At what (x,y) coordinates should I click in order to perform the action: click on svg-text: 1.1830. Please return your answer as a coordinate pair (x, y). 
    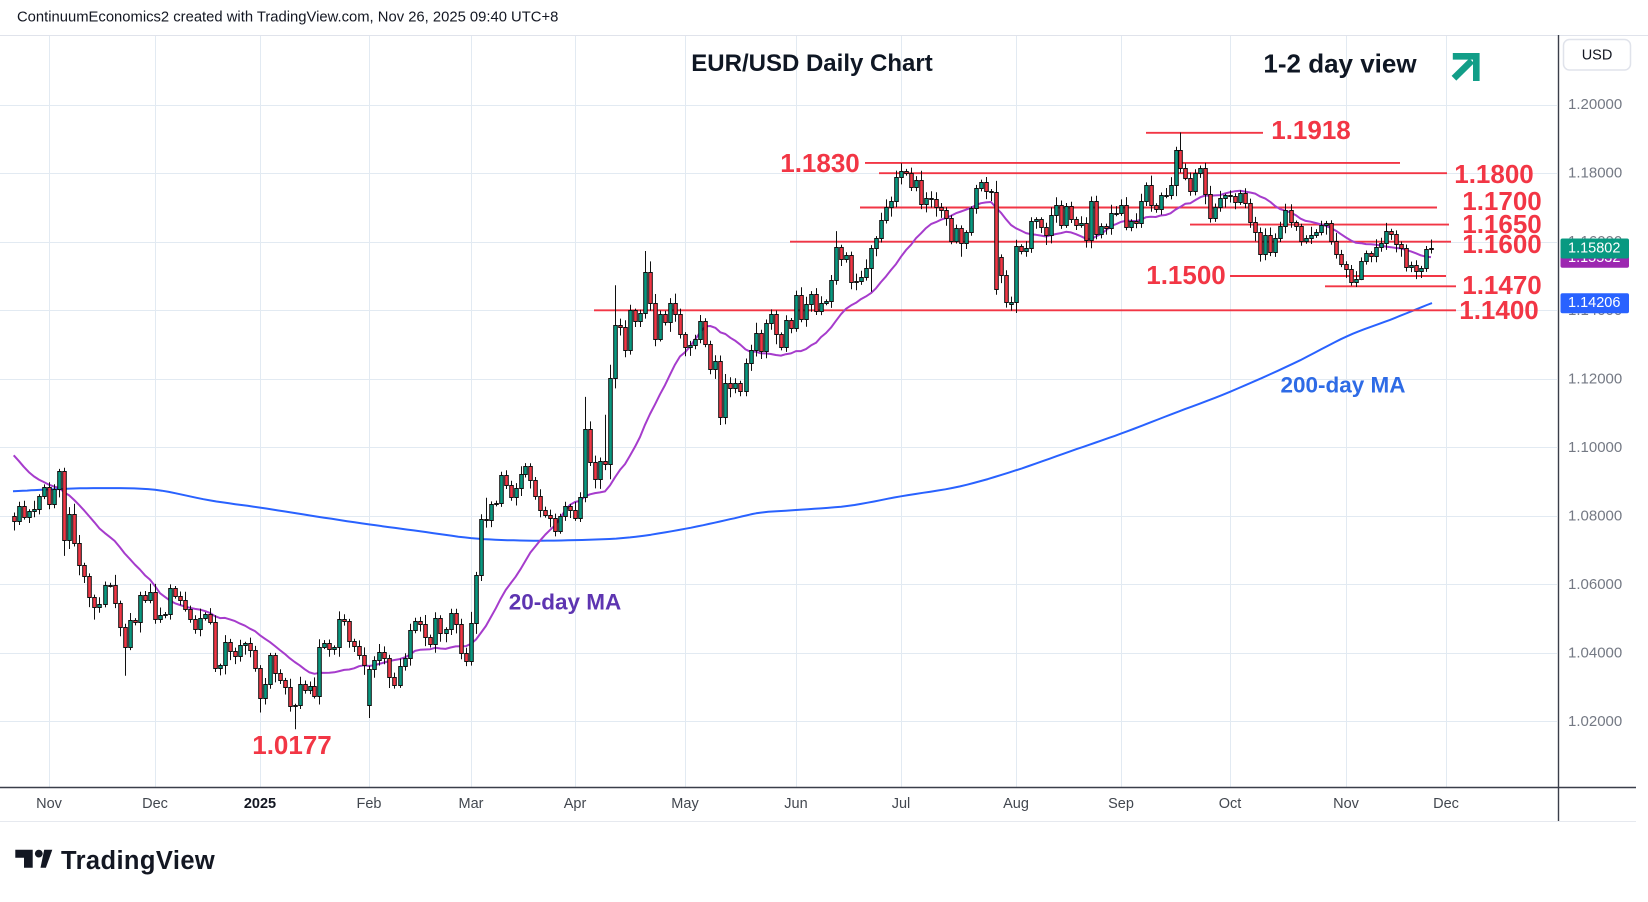
    Looking at the image, I should click on (820, 163).